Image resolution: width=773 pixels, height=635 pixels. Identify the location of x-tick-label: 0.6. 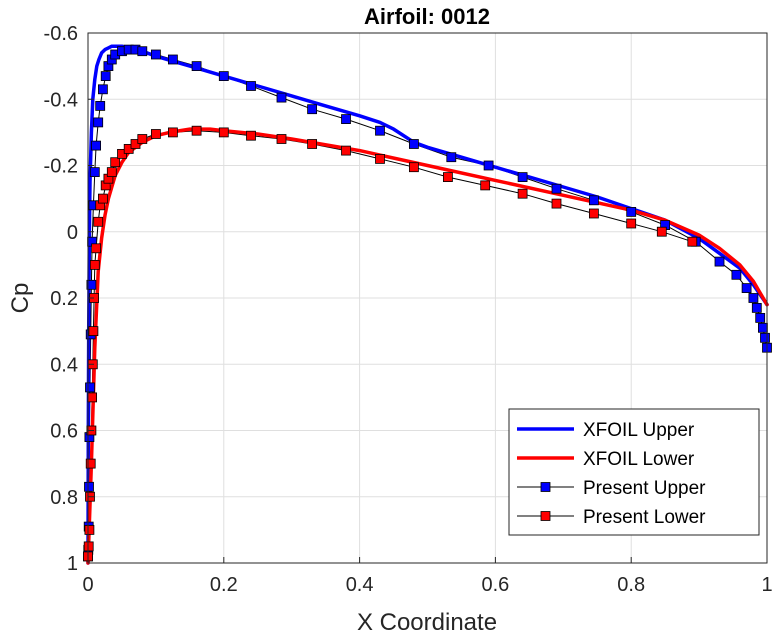
(495, 585).